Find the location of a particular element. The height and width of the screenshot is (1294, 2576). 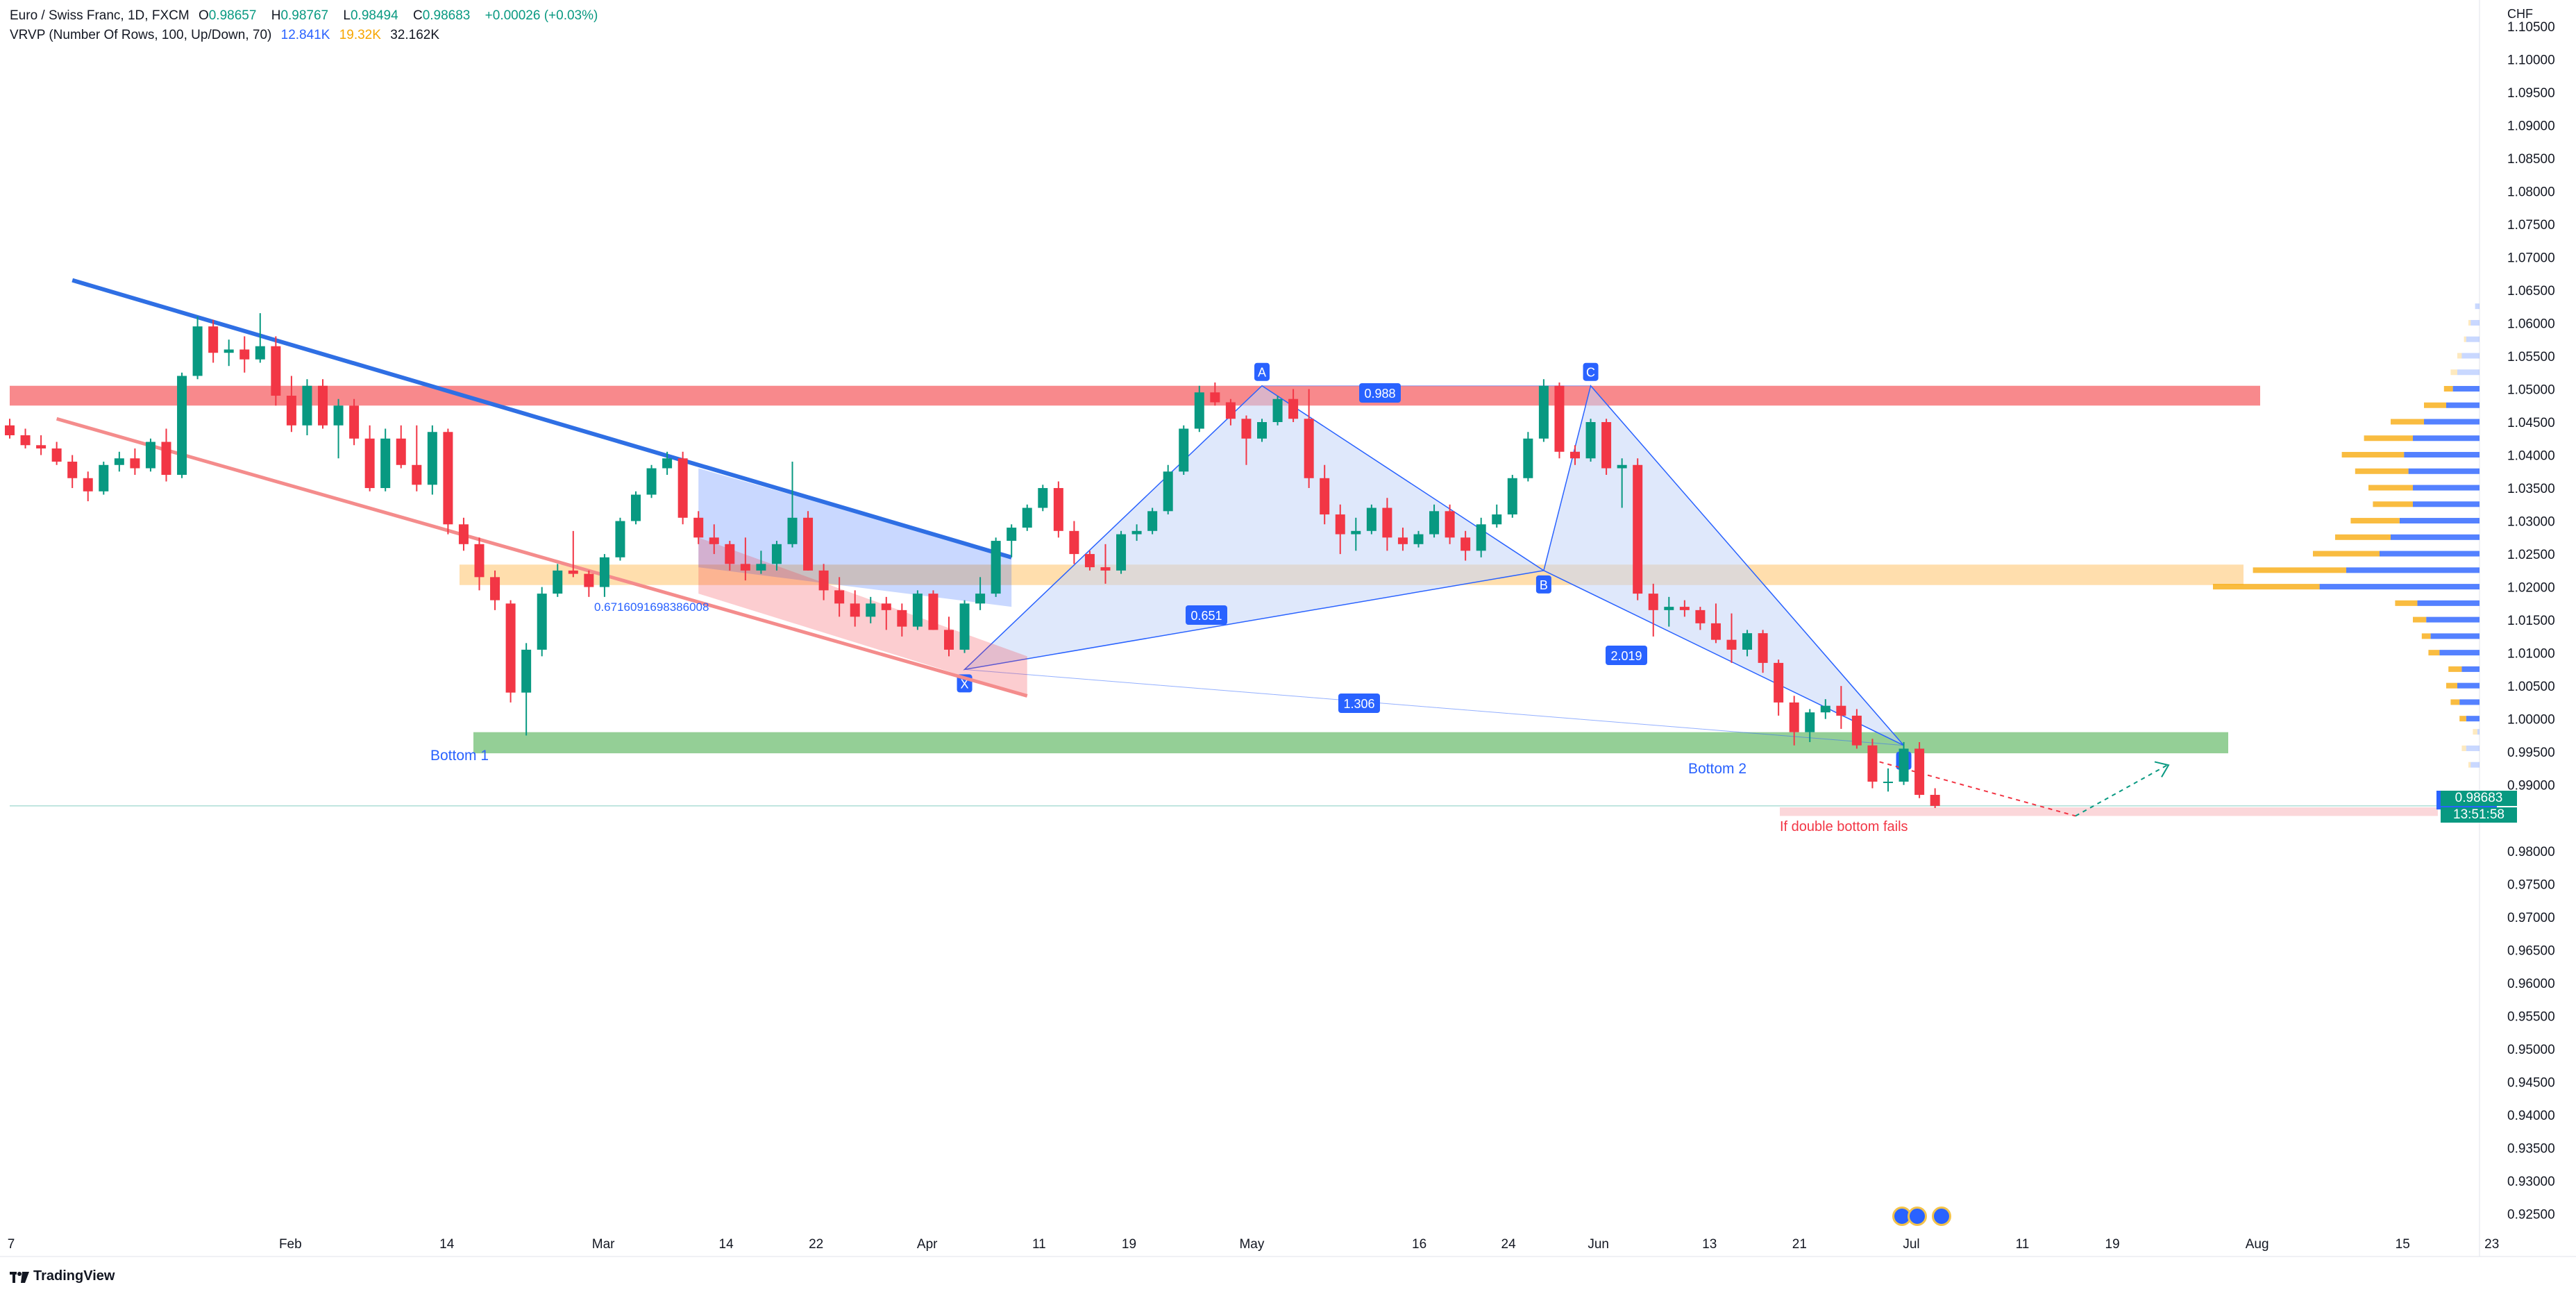

tradingview-logo: TradingView is located at coordinates (62, 1276).